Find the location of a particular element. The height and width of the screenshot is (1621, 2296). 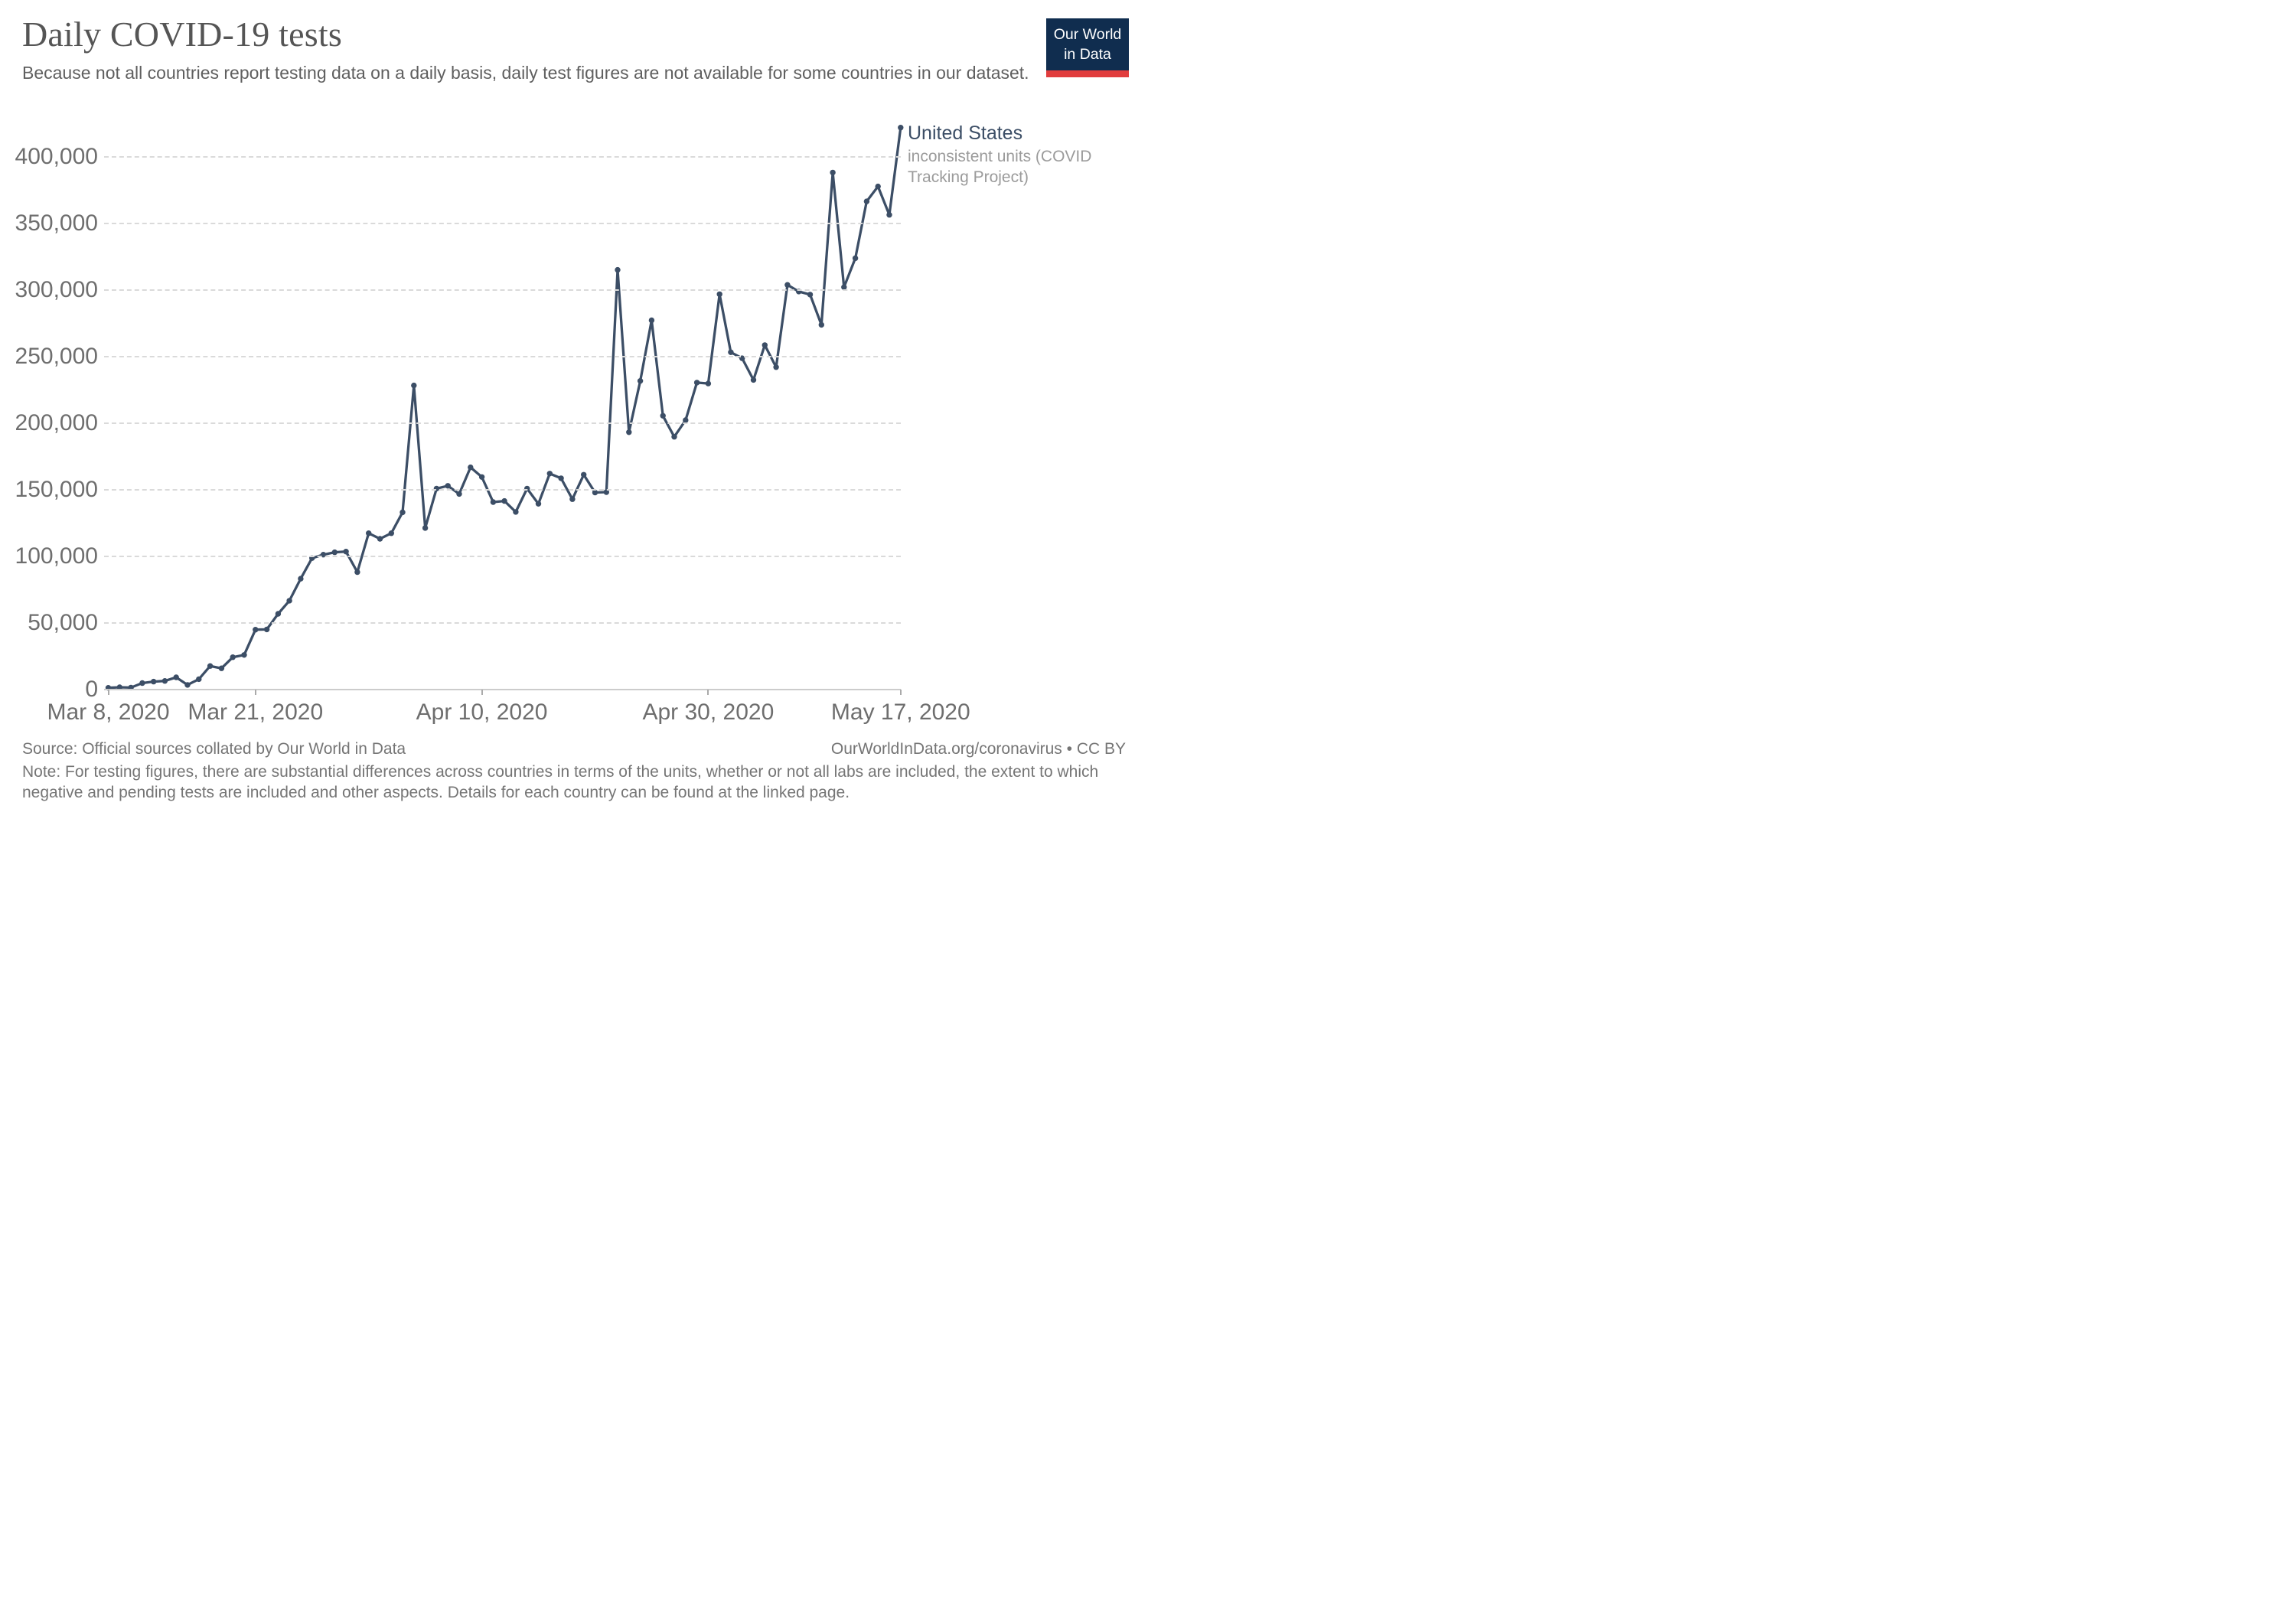

y-axis-label: 100,000 is located at coordinates (56, 556).